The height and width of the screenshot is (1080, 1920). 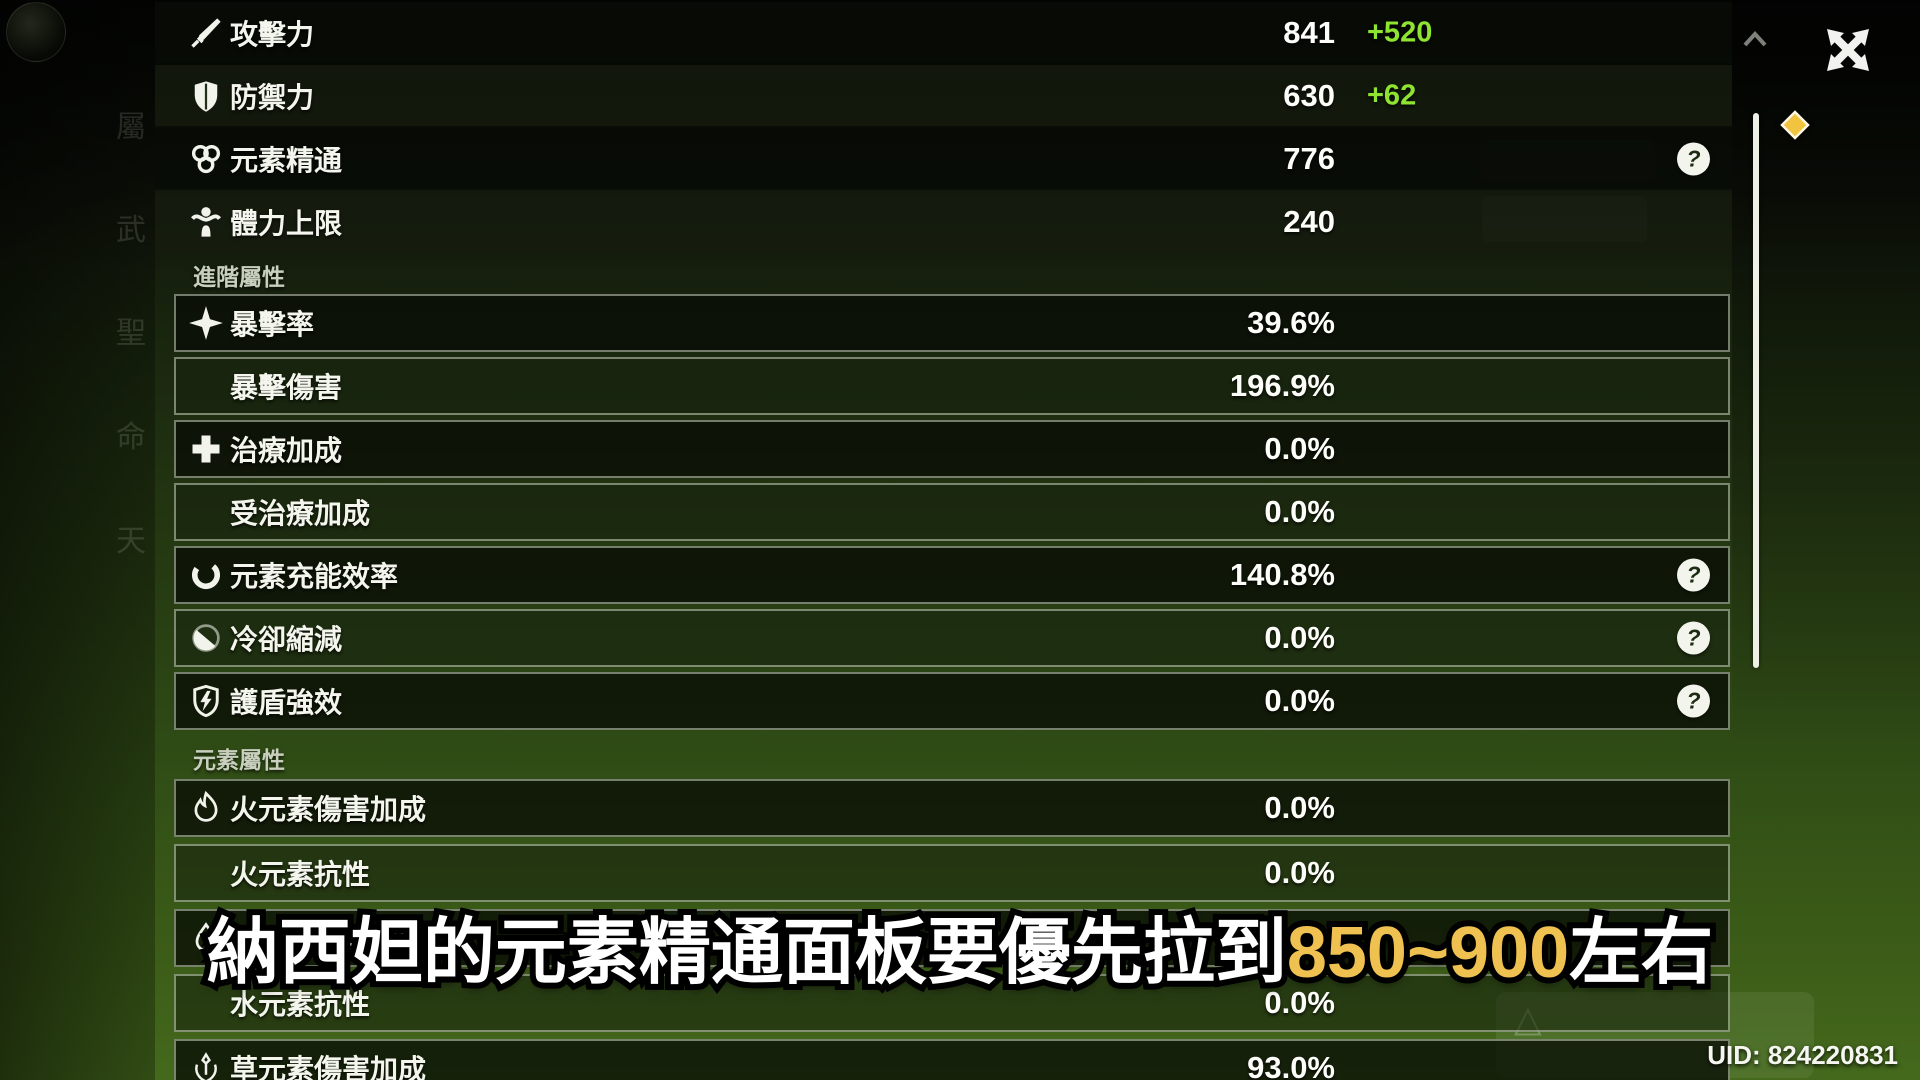 I want to click on background-menu-glyph: 屬, so click(x=131, y=127).